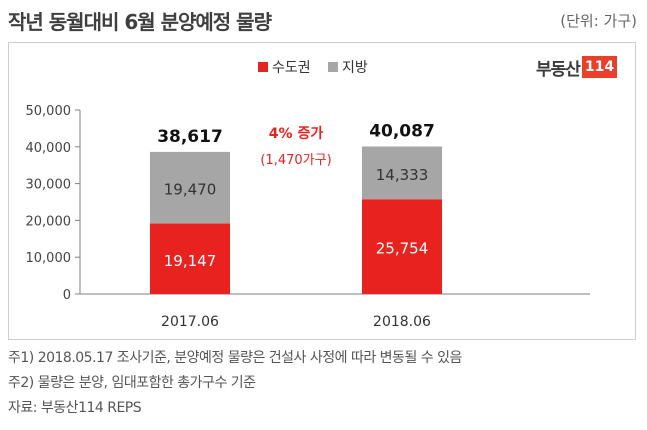  Describe the element at coordinates (355, 68) in the screenshot. I see `legend-label-regional: 지방` at that location.